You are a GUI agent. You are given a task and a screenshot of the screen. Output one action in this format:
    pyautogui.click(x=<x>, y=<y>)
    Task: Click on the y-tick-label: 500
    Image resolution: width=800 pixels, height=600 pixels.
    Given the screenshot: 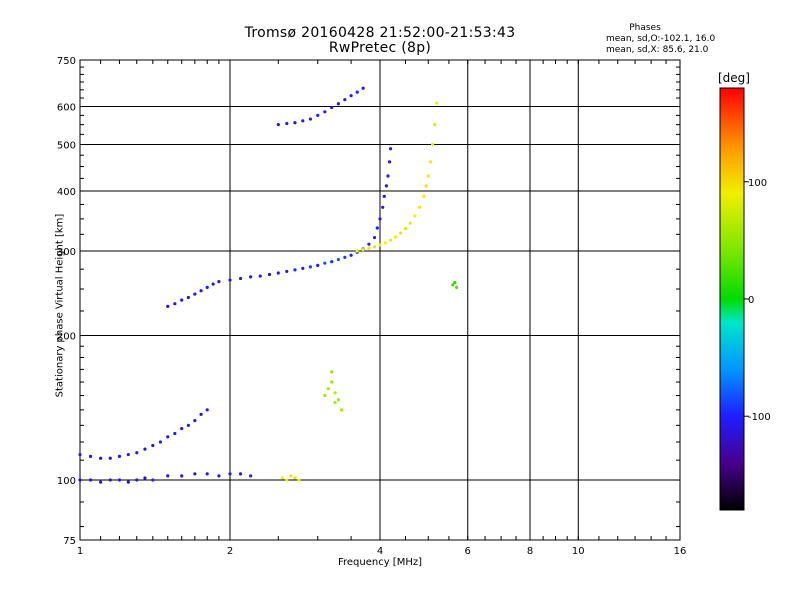 What is the action you would take?
    pyautogui.click(x=66, y=146)
    